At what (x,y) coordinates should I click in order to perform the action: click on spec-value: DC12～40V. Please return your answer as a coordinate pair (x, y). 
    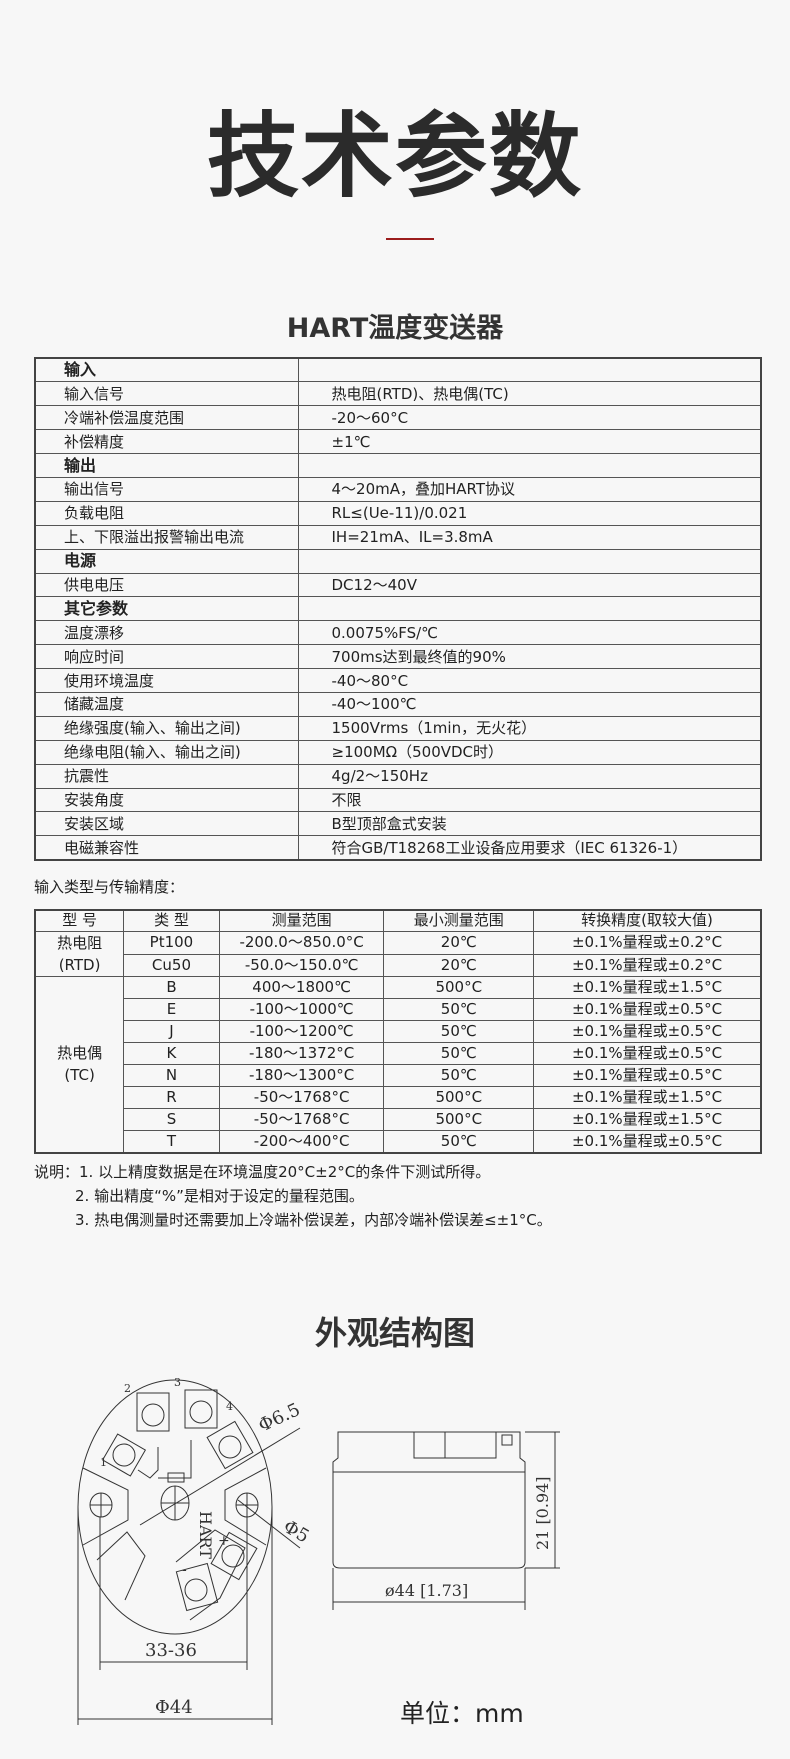
    Looking at the image, I should click on (529, 585).